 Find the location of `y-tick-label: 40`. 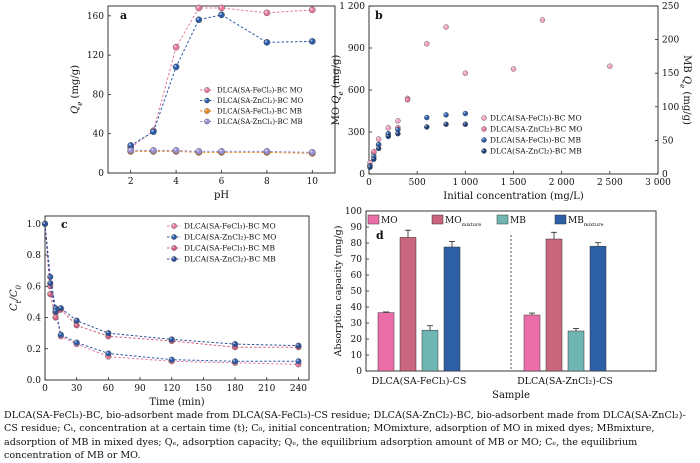

y-tick-label: 40 is located at coordinates (99, 135).